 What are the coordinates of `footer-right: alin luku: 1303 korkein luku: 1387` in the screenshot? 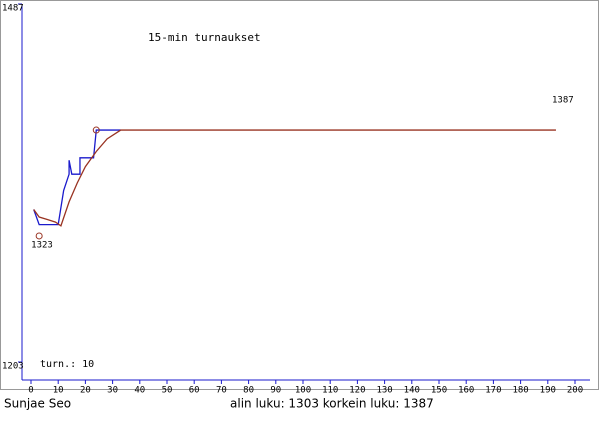 It's located at (332, 404).